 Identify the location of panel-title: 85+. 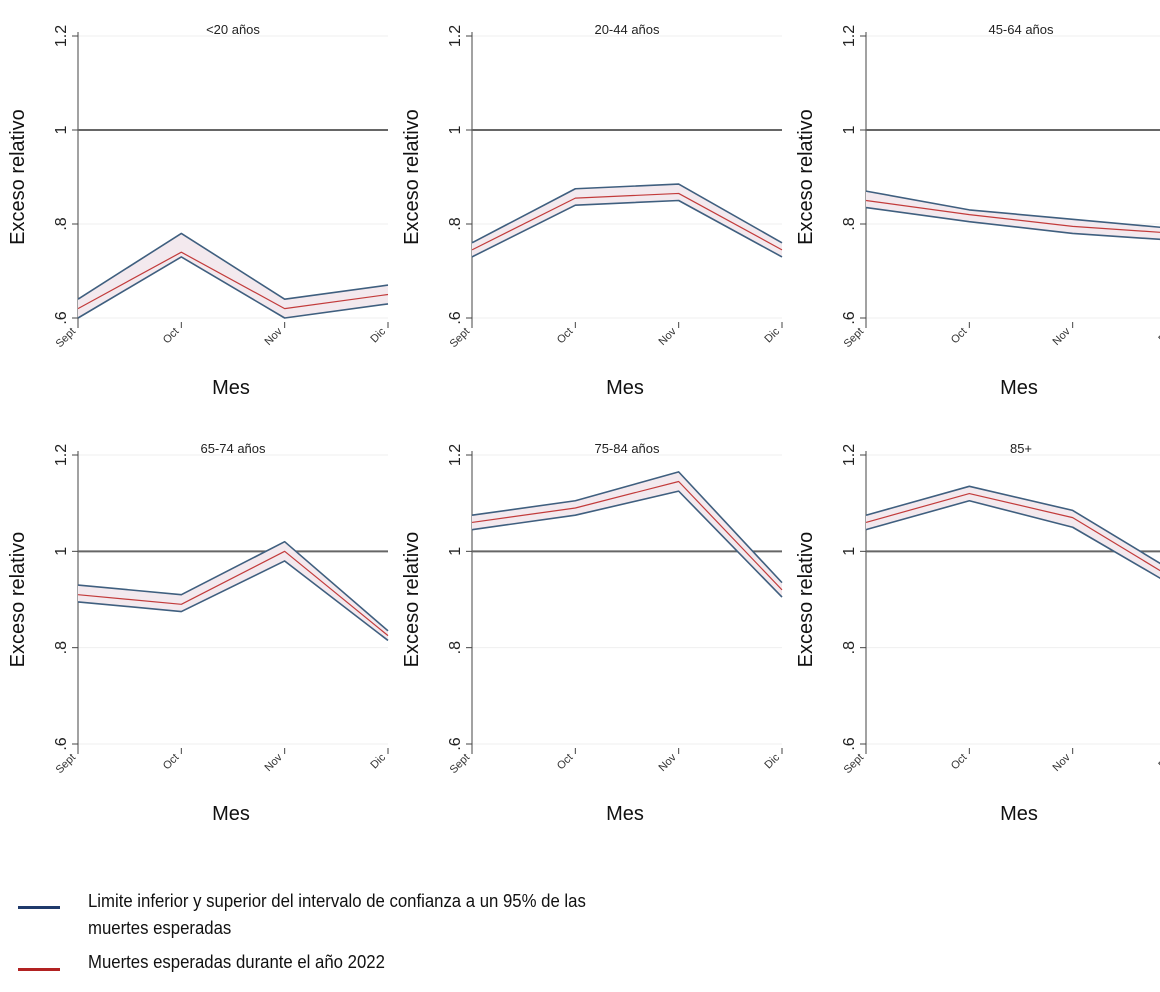
(1021, 448).